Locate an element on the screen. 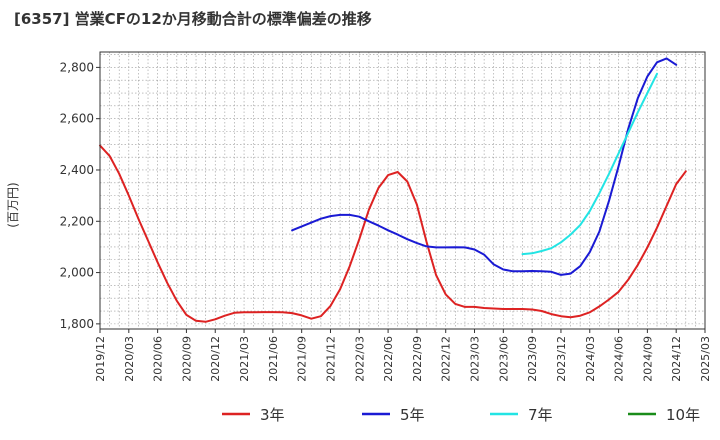 Image resolution: width=720 pixels, height=440 pixels. x-tick-label: 2024/06 is located at coordinates (619, 359).